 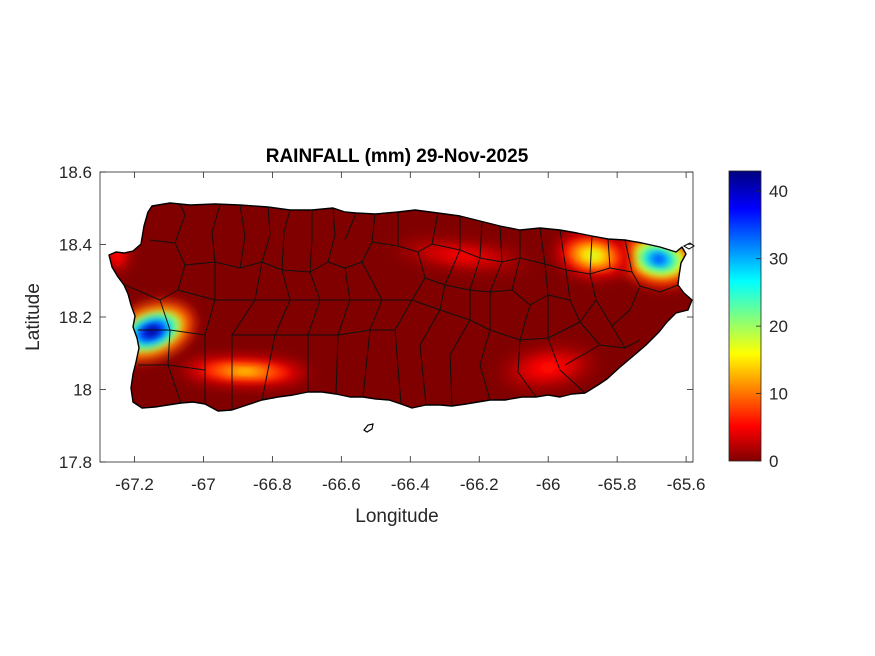 I want to click on colorbar-tick-label: 20, so click(x=778, y=326).